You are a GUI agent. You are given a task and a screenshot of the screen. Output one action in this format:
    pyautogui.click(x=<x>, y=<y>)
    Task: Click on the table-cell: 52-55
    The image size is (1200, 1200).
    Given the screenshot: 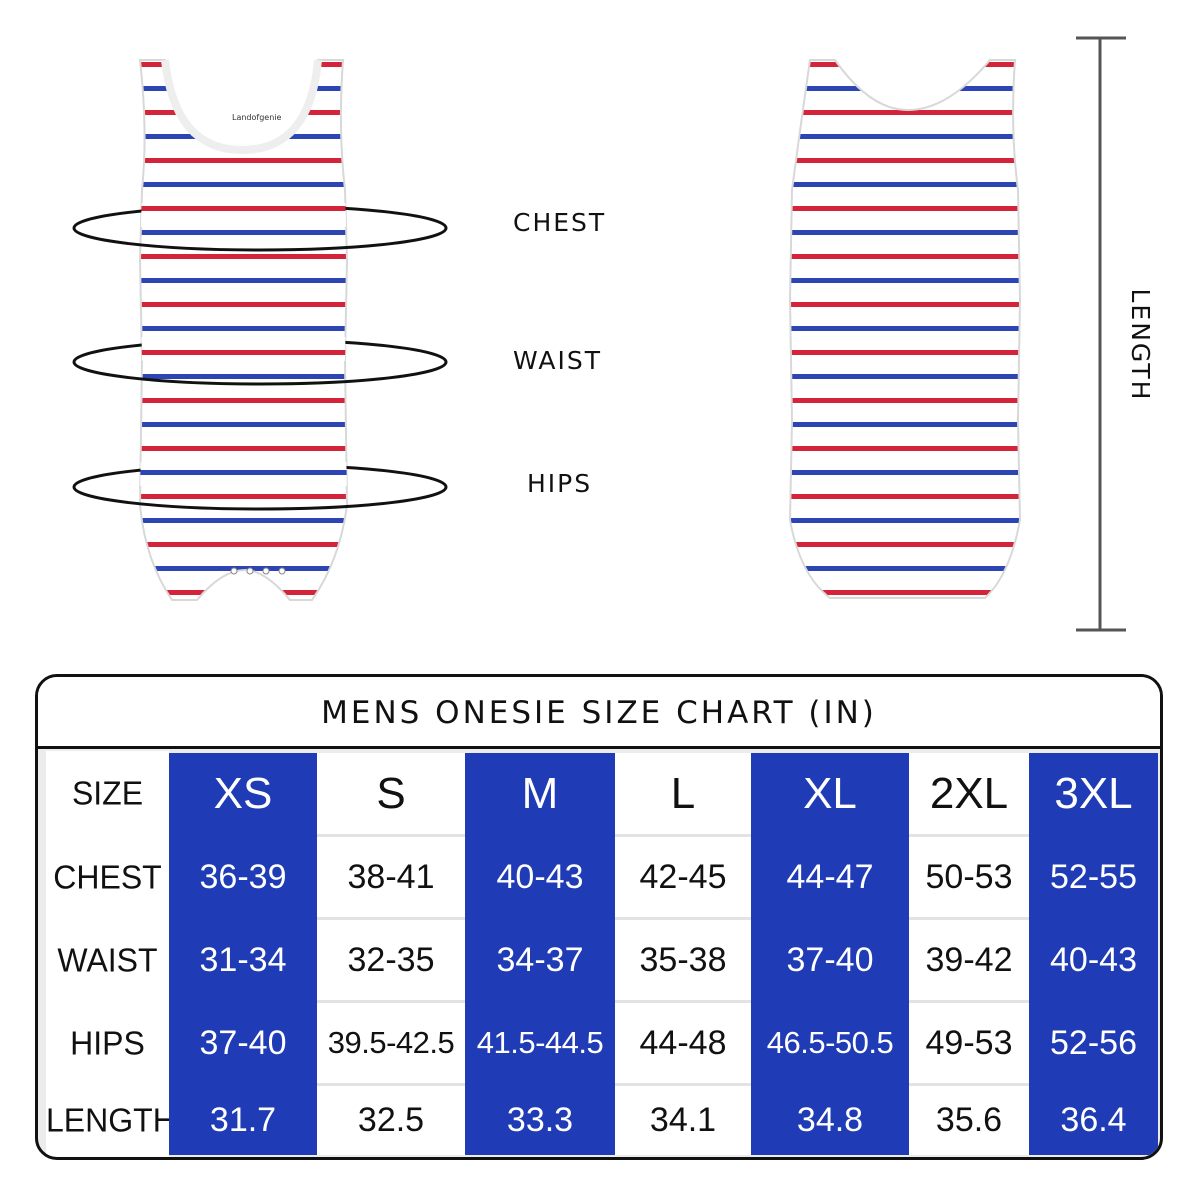 What is the action you would take?
    pyautogui.click(x=1093, y=878)
    